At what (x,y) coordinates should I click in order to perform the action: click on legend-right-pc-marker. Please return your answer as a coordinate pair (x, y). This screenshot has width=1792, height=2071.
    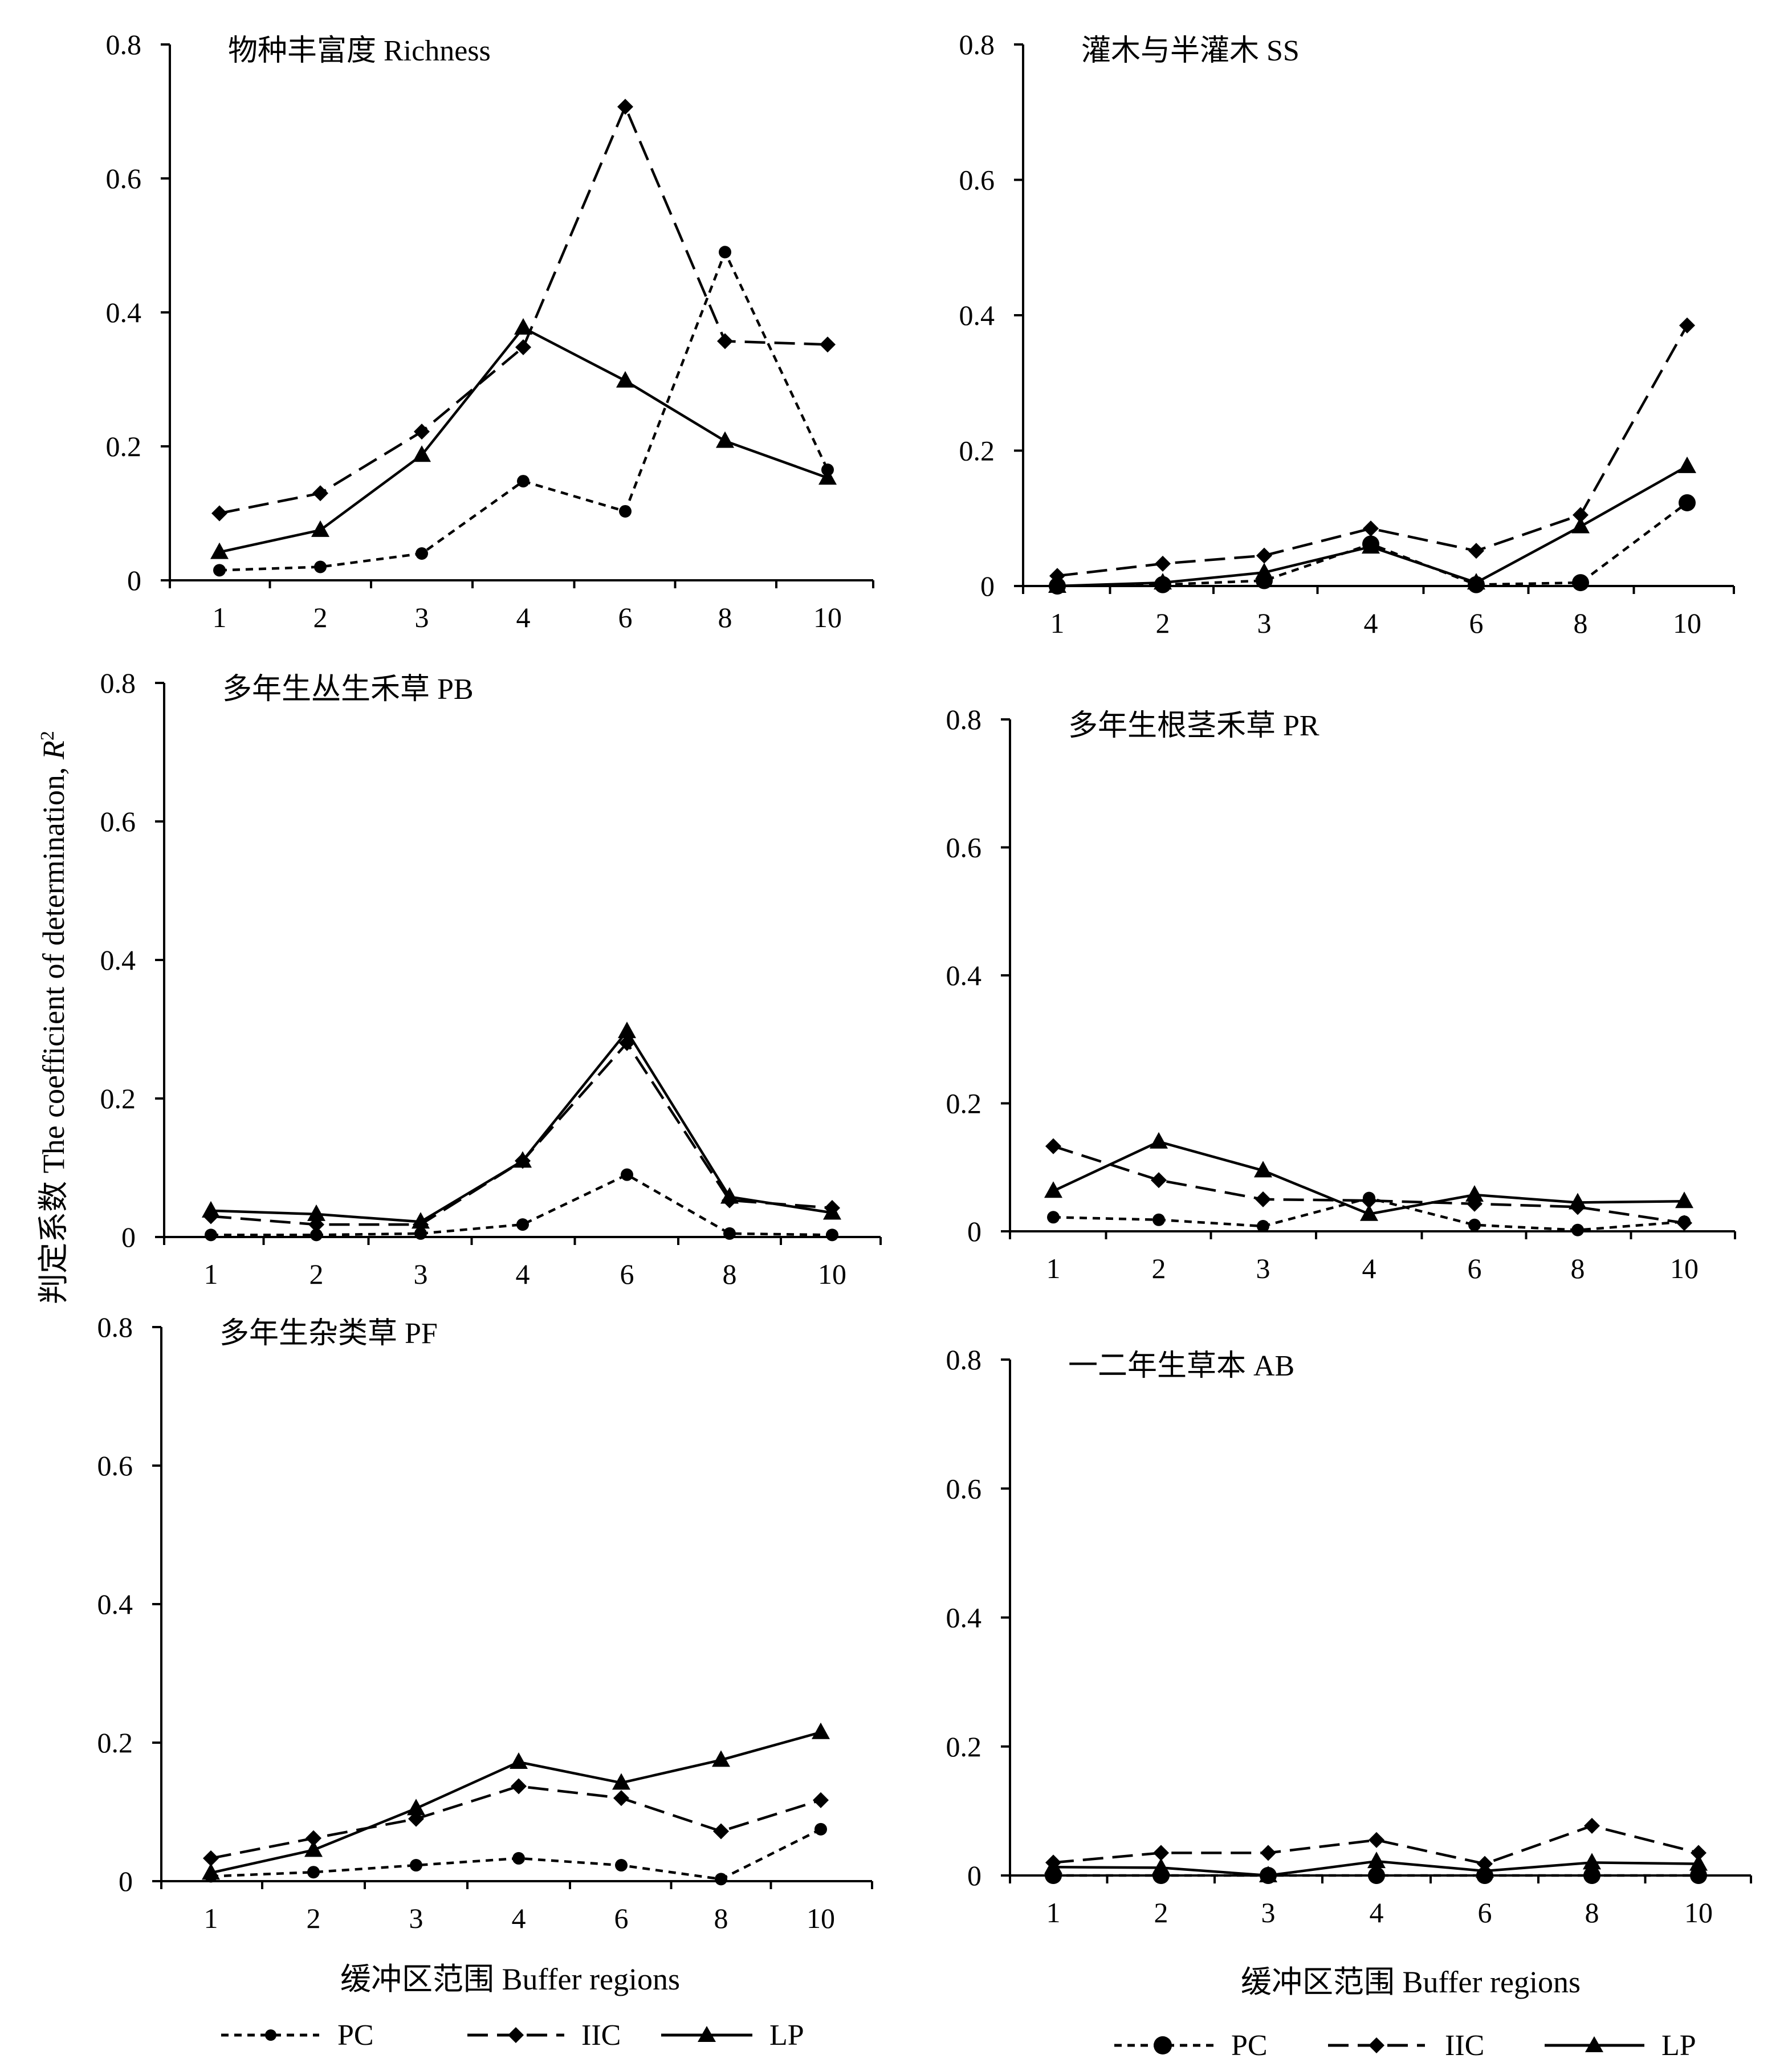
    Looking at the image, I should click on (1163, 2045).